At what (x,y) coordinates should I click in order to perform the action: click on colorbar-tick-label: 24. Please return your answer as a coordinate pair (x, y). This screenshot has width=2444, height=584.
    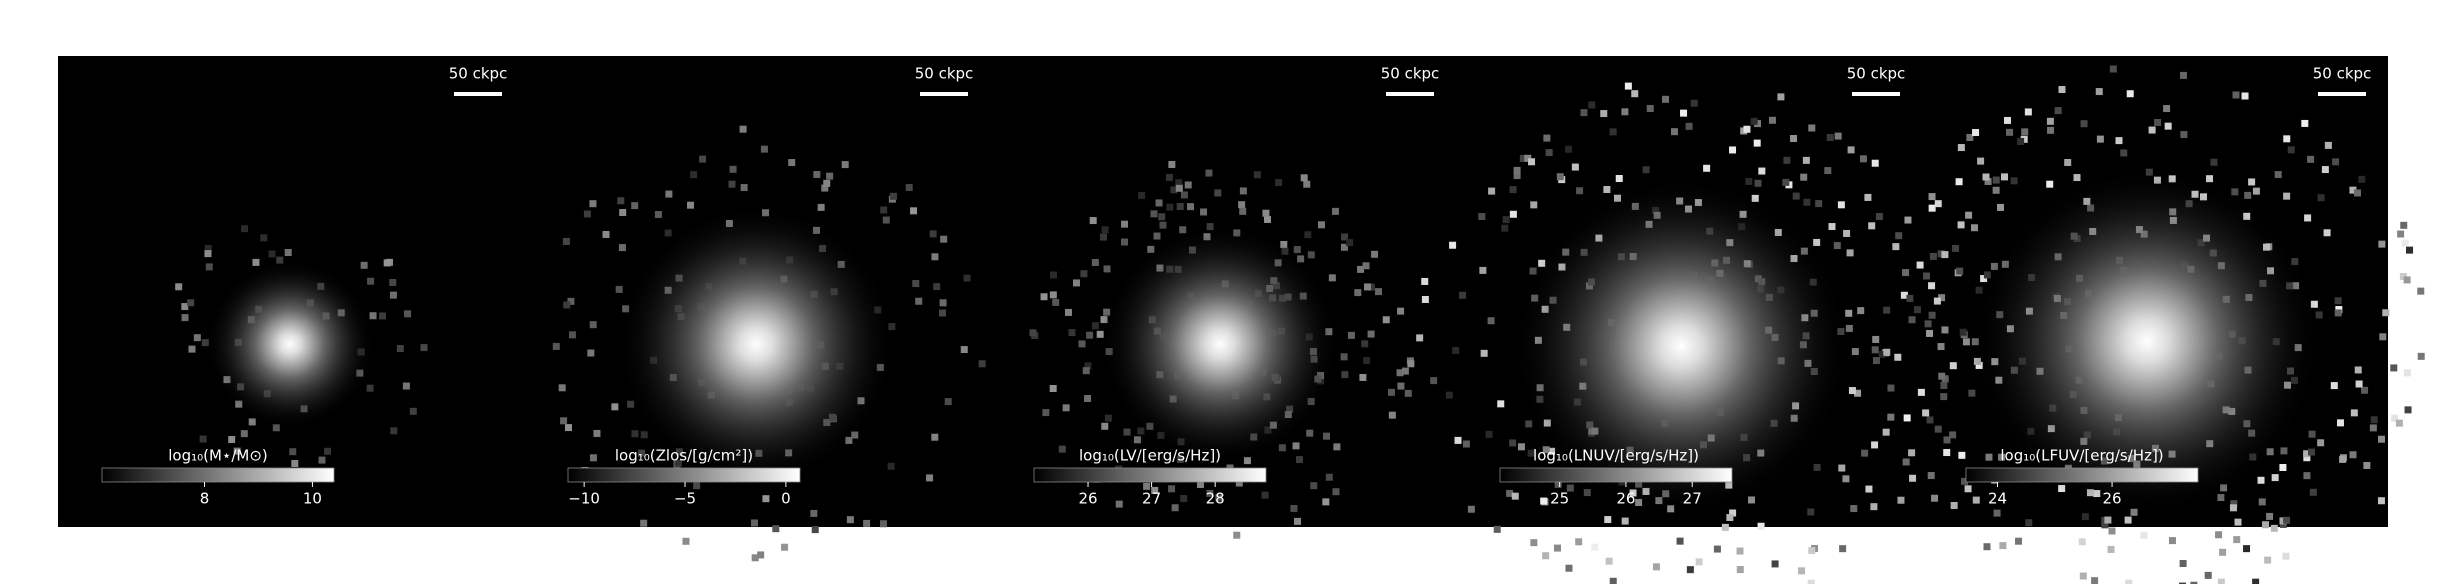
    Looking at the image, I should click on (1997, 499).